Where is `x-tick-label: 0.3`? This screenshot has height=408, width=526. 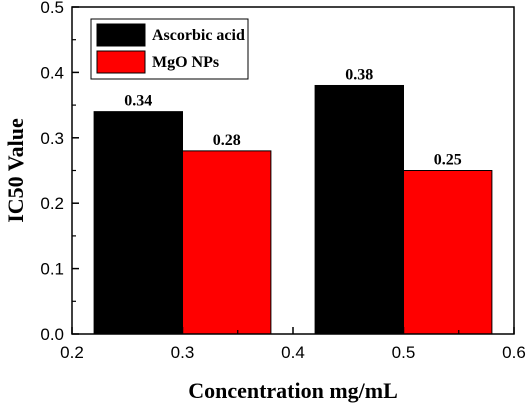
x-tick-label: 0.3 is located at coordinates (183, 352).